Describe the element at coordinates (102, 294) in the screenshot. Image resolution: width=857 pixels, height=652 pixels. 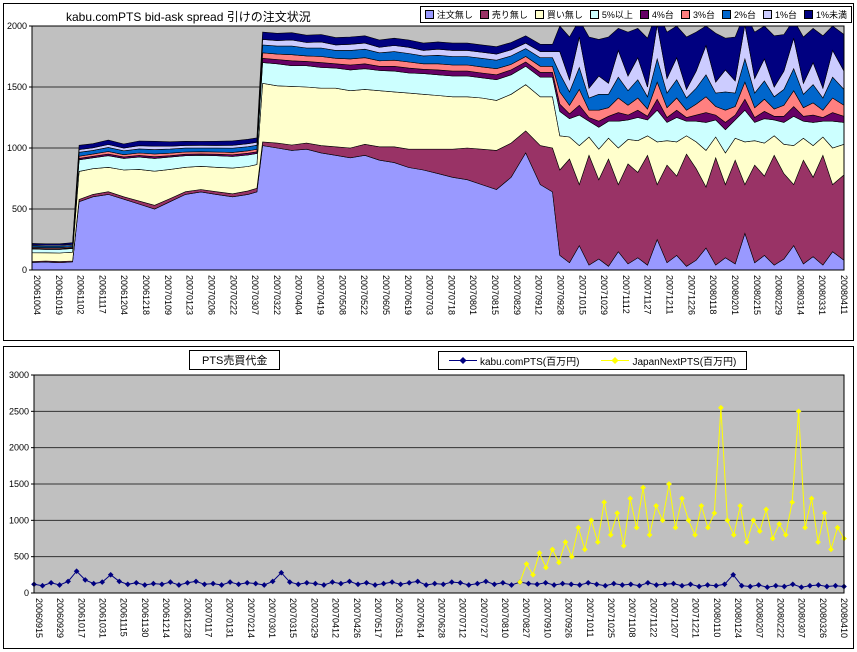
I see `x-tick-label: 20061117` at that location.